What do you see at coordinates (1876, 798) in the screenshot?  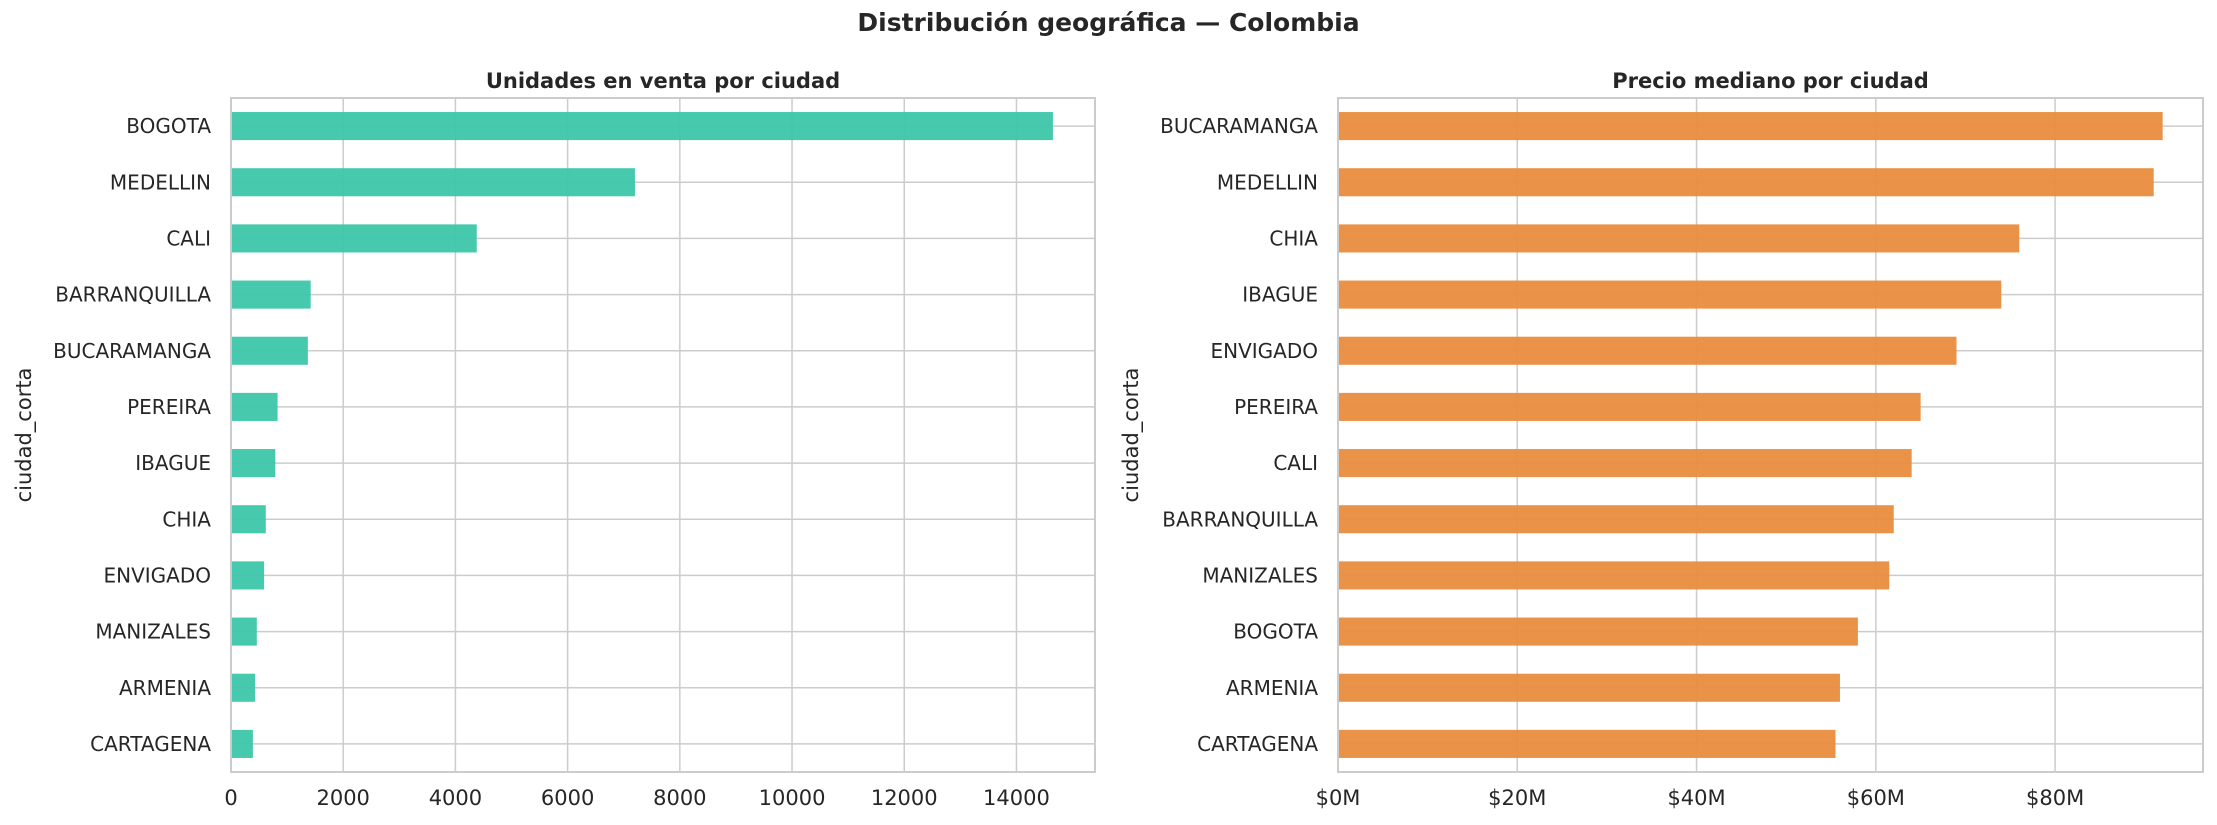 I see `x-tick-label: $60M` at bounding box center [1876, 798].